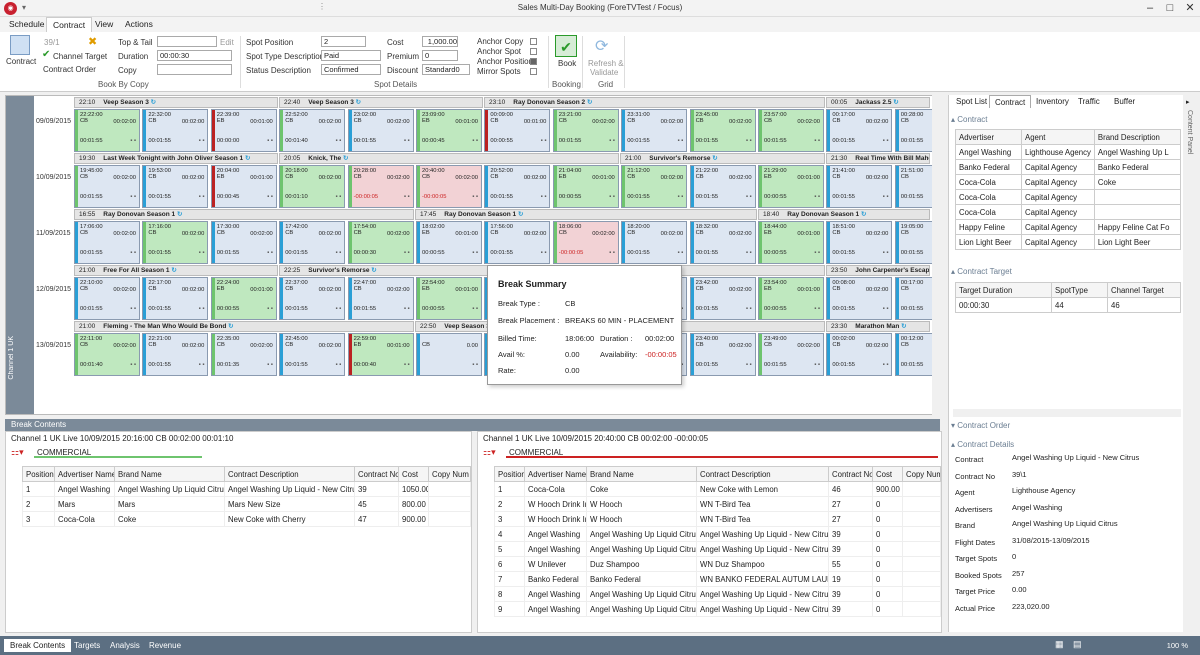  I want to click on panel-scrollbar, so click(1067, 413).